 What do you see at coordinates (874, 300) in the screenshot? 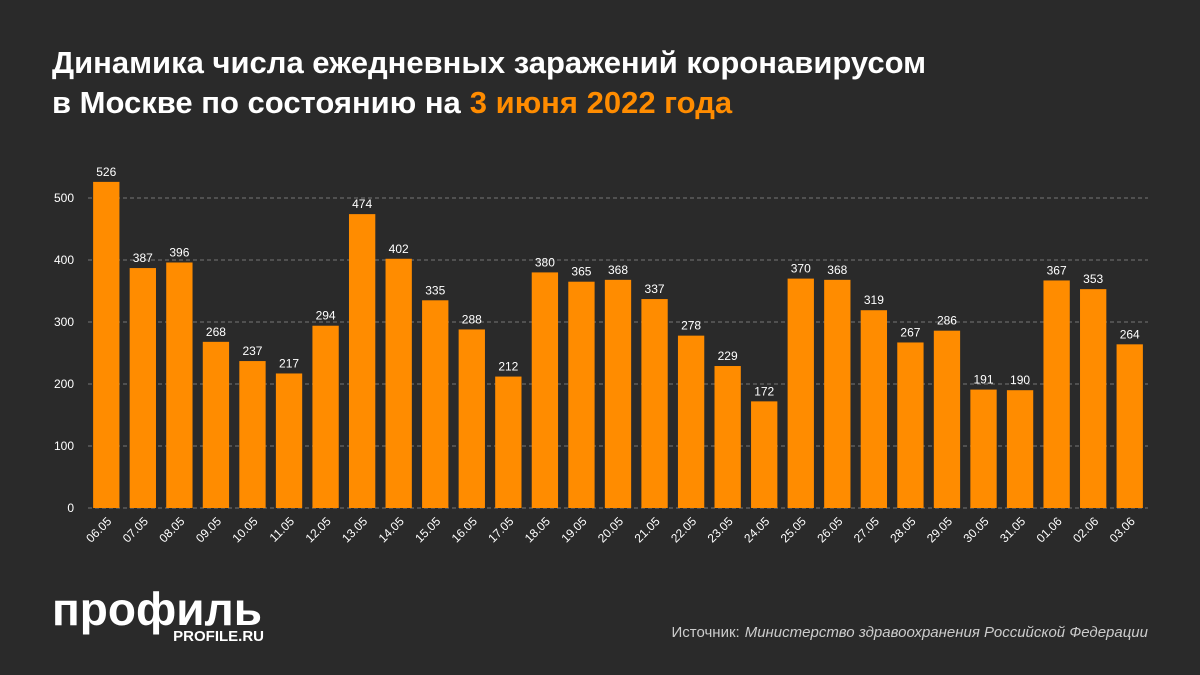
I see `value-label: 319` at bounding box center [874, 300].